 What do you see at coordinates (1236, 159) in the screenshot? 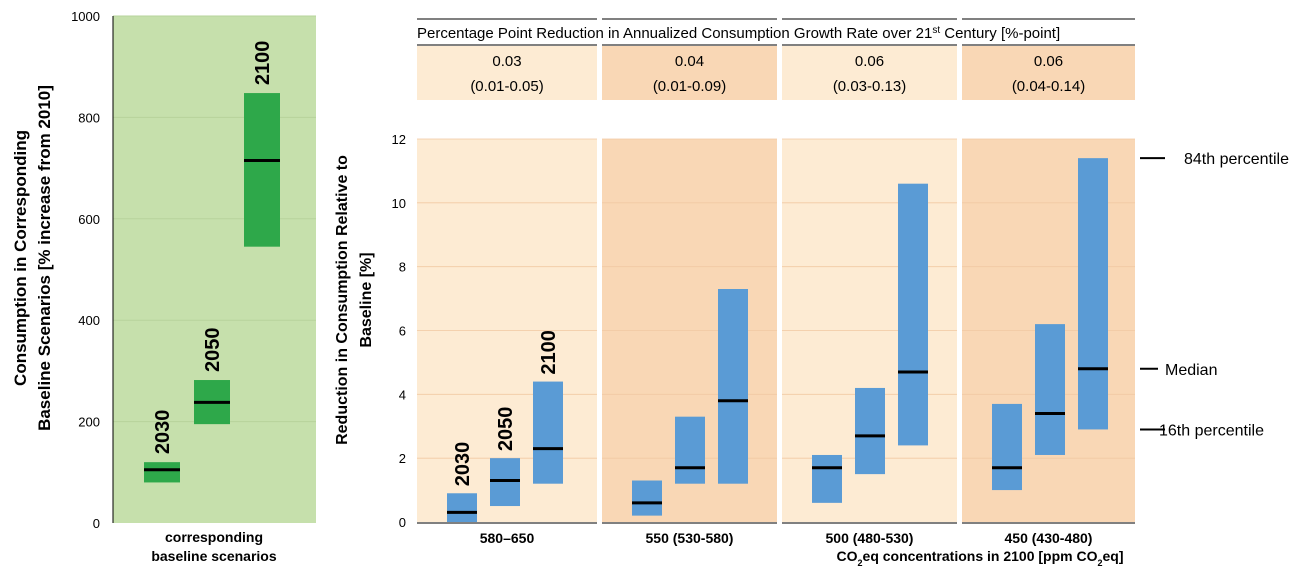
I see `annotation-84th-label: 84th percentile` at bounding box center [1236, 159].